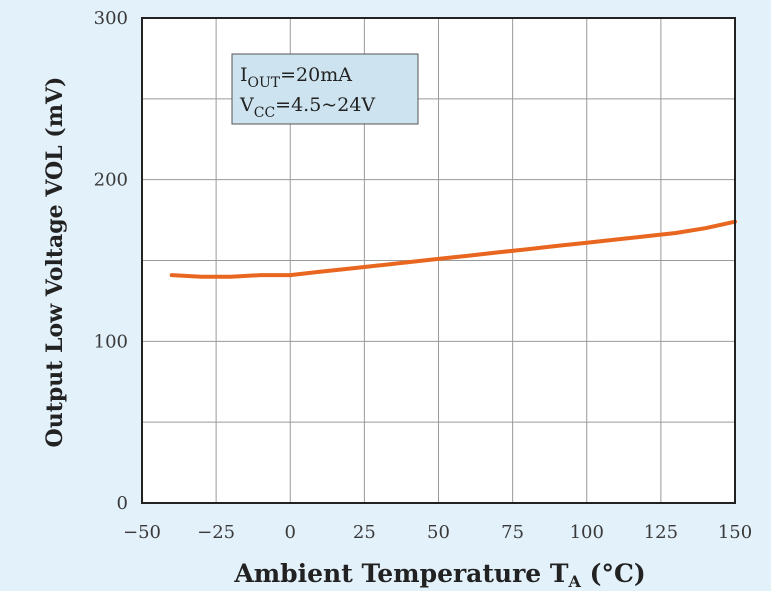 Image resolution: width=771 pixels, height=591 pixels. What do you see at coordinates (316, 75) in the screenshot?
I see `annotation-line1-rest: =20mA` at bounding box center [316, 75].